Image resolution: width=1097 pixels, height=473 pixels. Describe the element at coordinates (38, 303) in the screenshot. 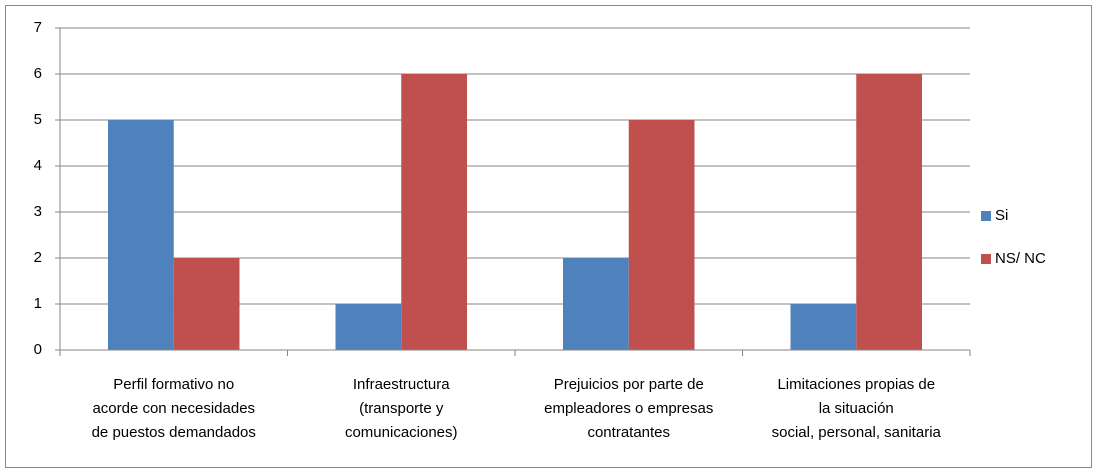

I see `y-tick-label: 1` at that location.